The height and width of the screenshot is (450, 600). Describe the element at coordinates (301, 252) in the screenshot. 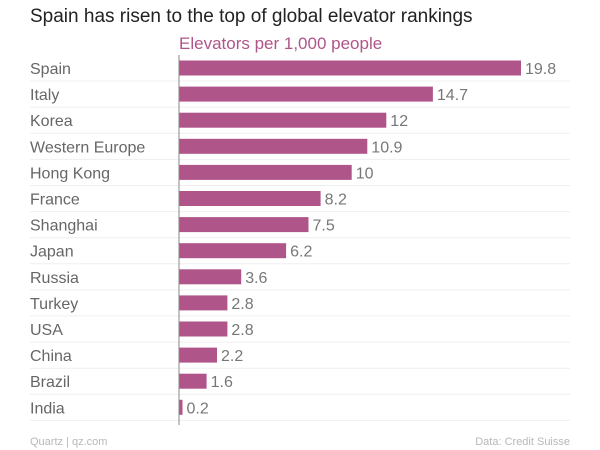

I see `value-label: 6.2` at that location.